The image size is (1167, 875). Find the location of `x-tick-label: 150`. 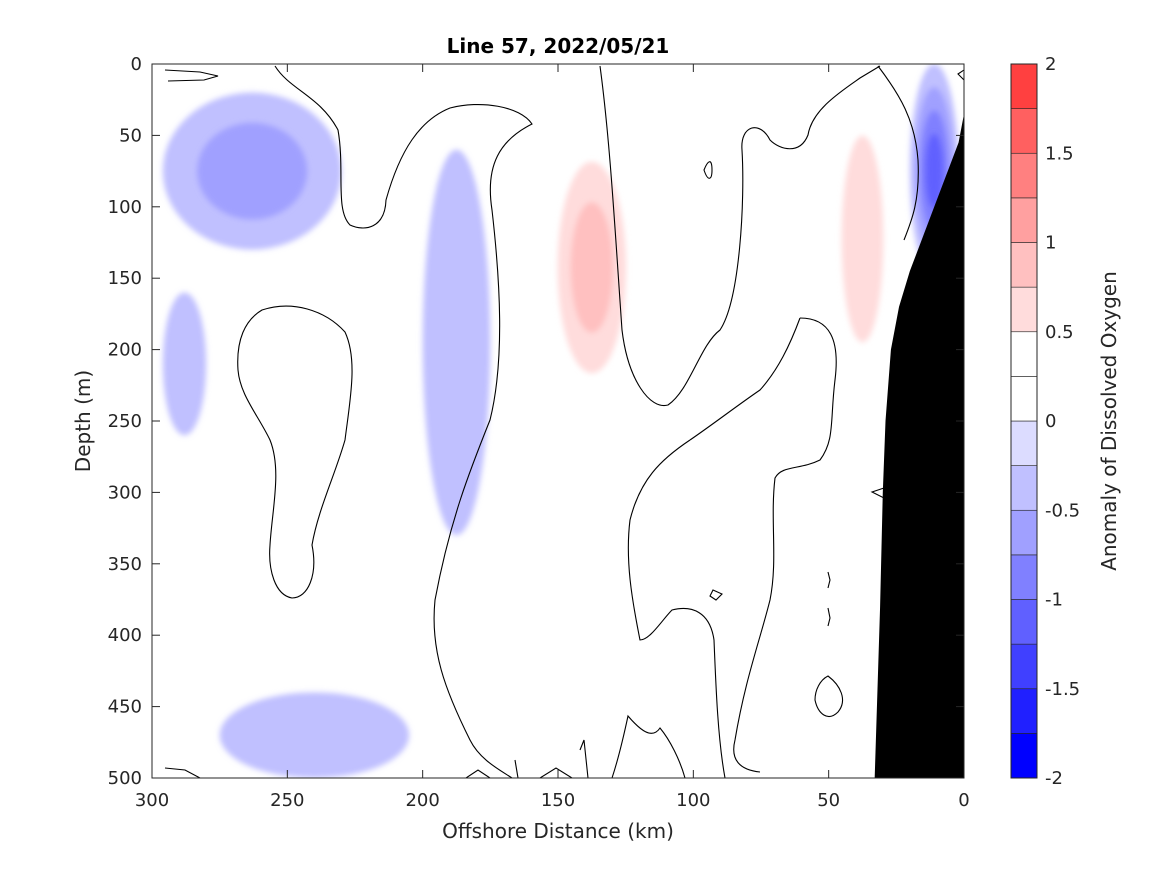

x-tick-label: 150 is located at coordinates (558, 800).